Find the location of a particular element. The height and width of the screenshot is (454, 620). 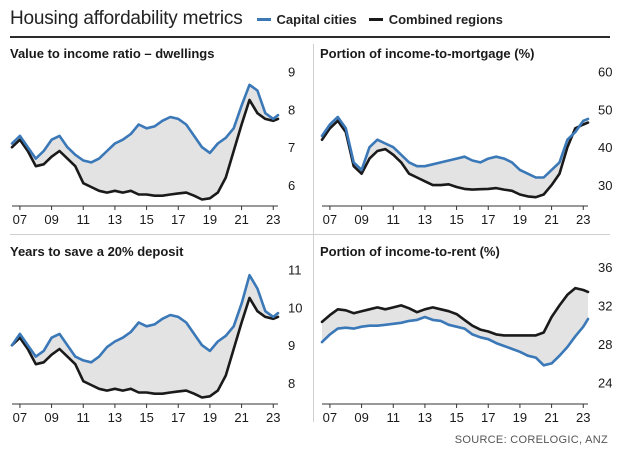

legend-item-regions: Combined regions is located at coordinates (435, 19).